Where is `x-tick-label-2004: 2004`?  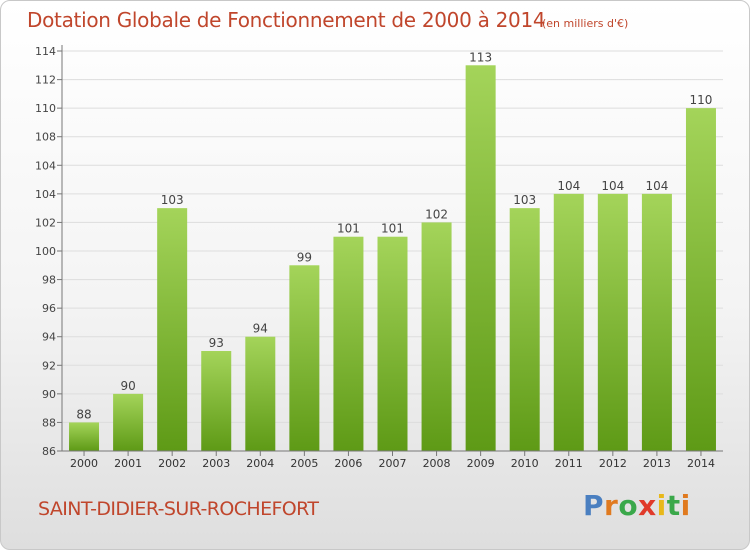 x-tick-label-2004: 2004 is located at coordinates (260, 463).